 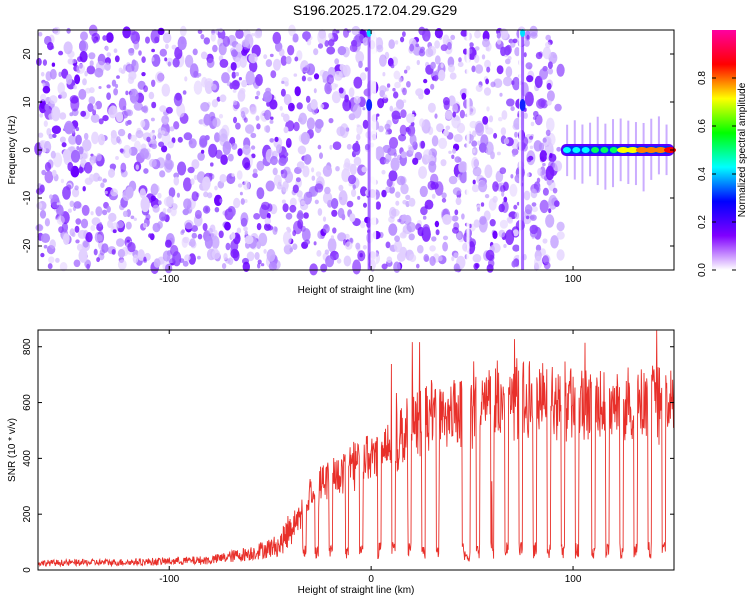 I want to click on colorbar-label: Normalized spectral amplitude, so click(x=742, y=149).